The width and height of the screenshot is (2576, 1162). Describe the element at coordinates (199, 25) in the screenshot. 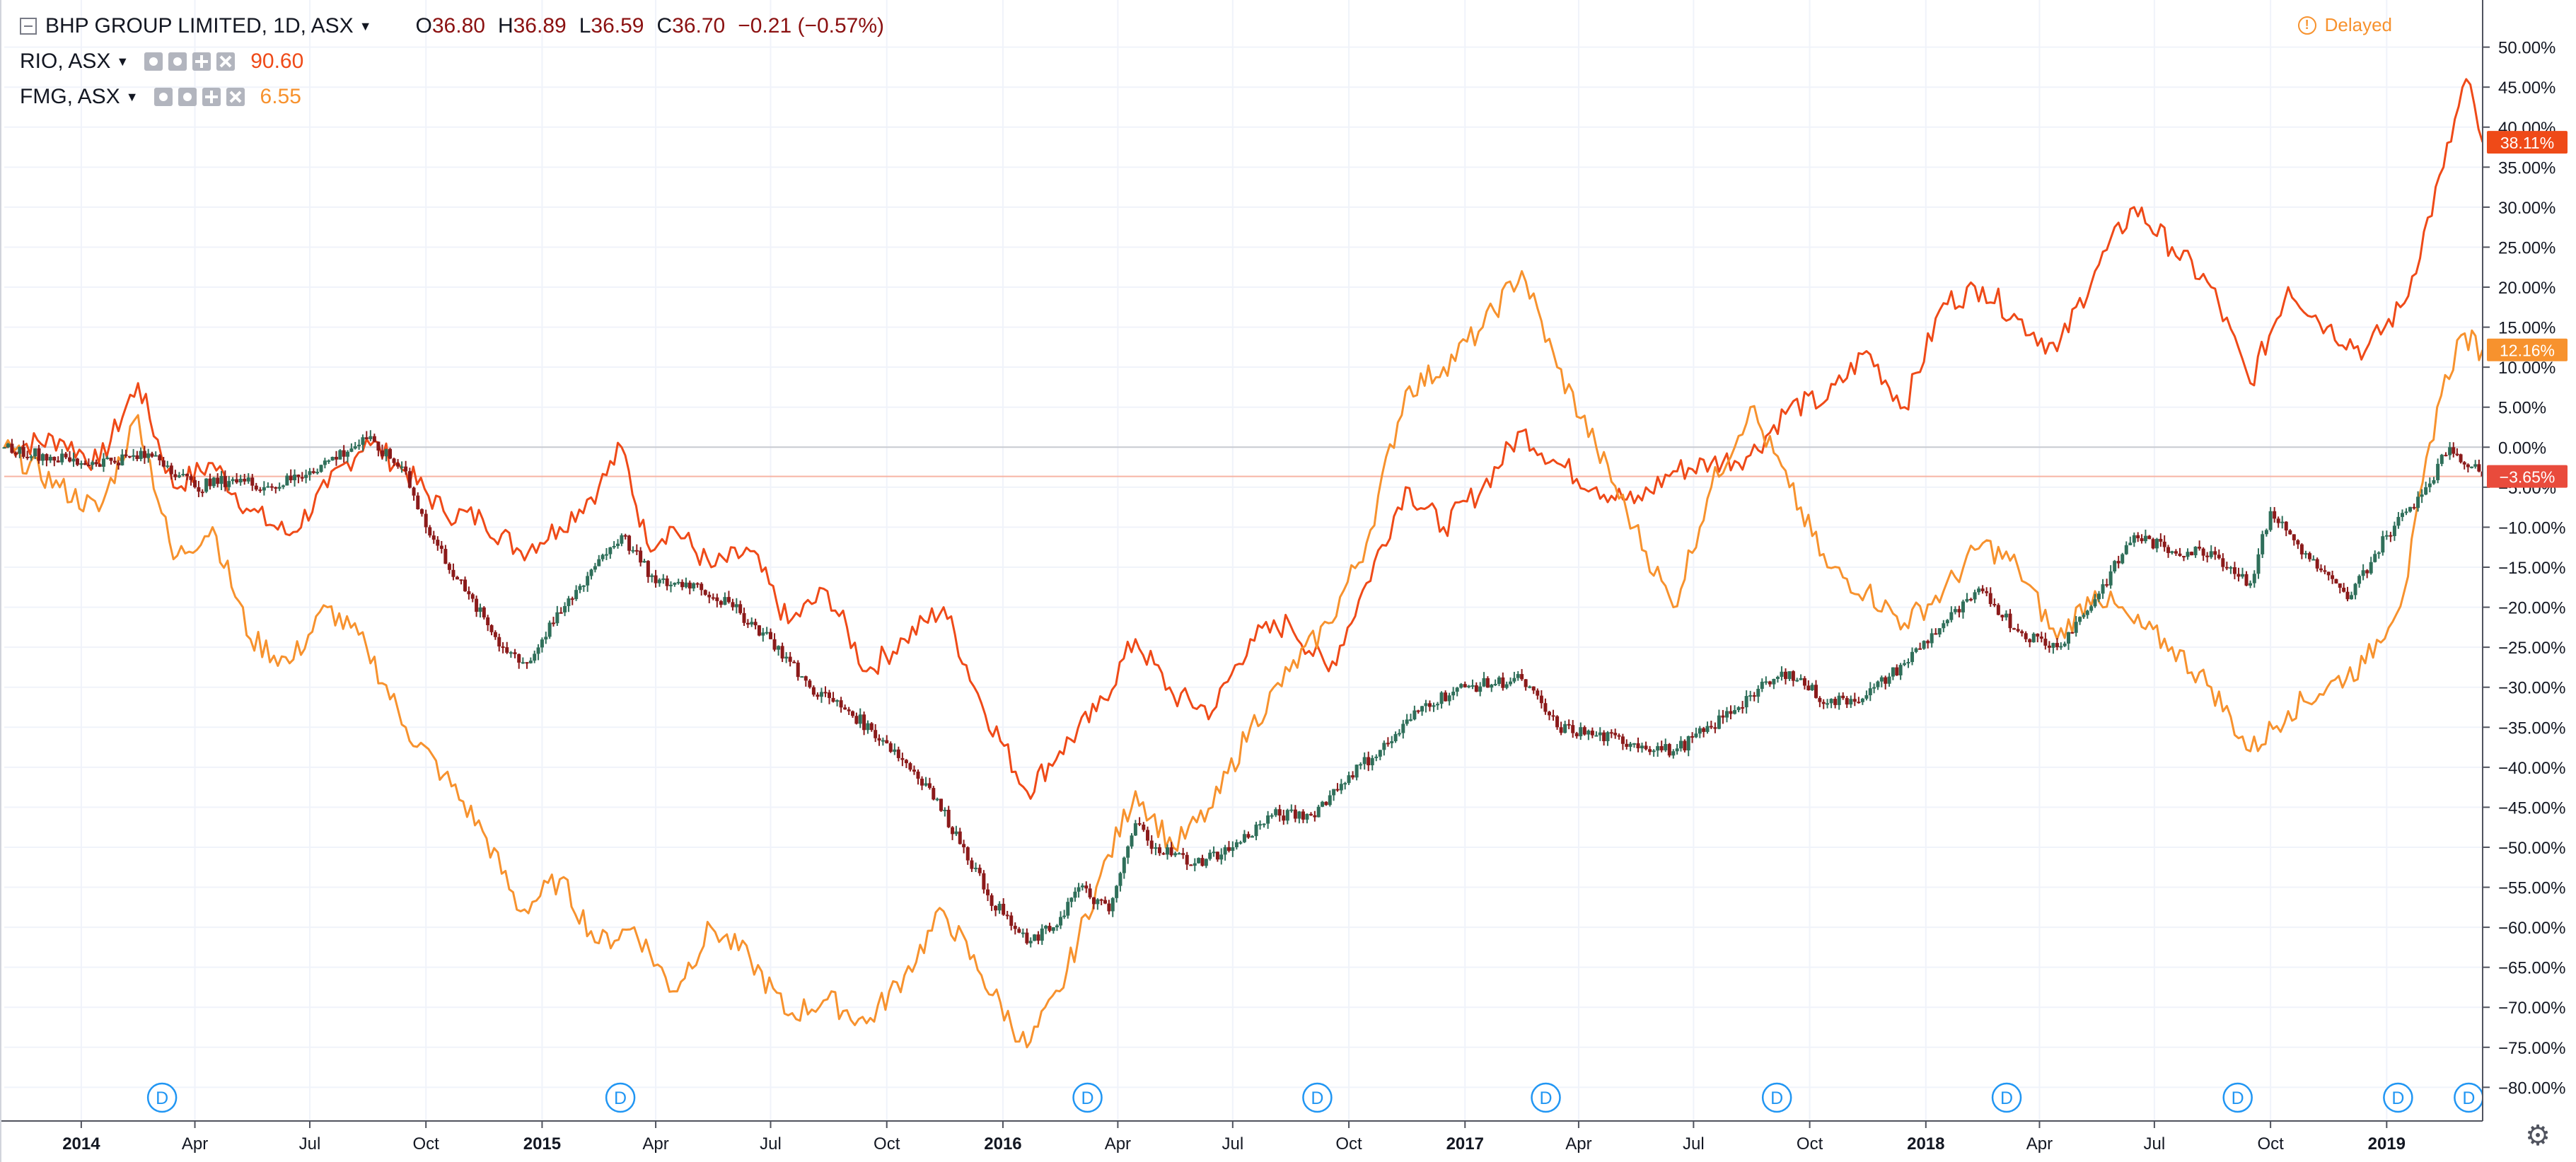

I see `main-symbol: BHP GROUP LIMITED, 1D, ASX` at that location.